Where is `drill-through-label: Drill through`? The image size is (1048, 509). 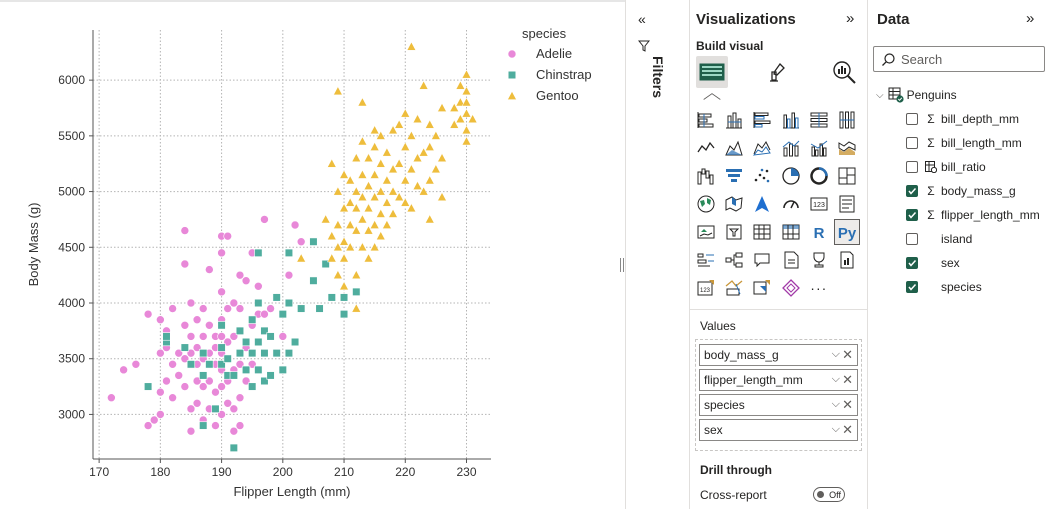
drill-through-label: Drill through is located at coordinates (736, 470).